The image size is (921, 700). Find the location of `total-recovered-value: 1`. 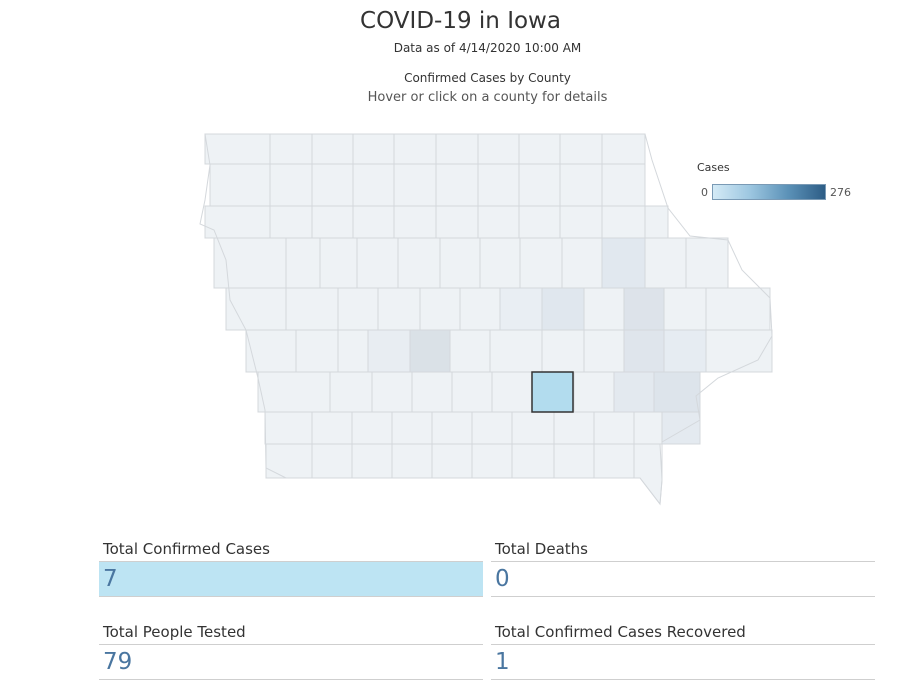

total-recovered-value: 1 is located at coordinates (683, 662).